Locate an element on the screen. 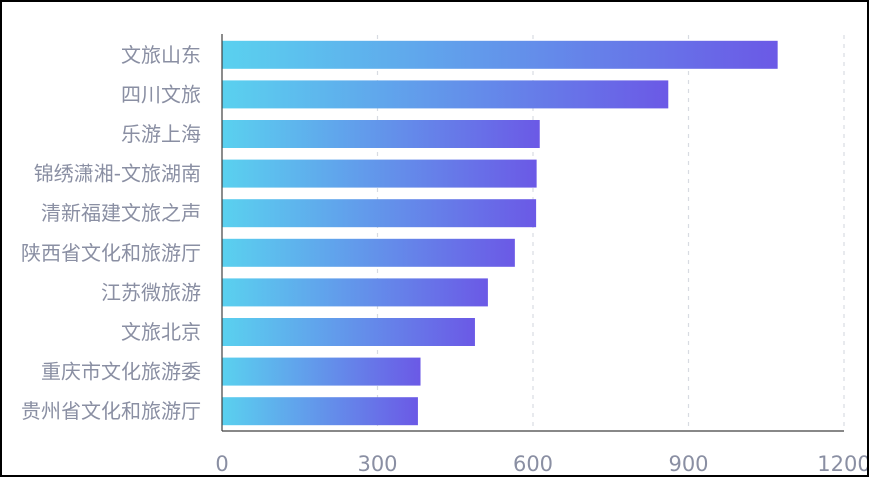 The height and width of the screenshot is (477, 869). category-label: 文旅北京 is located at coordinates (161, 332).